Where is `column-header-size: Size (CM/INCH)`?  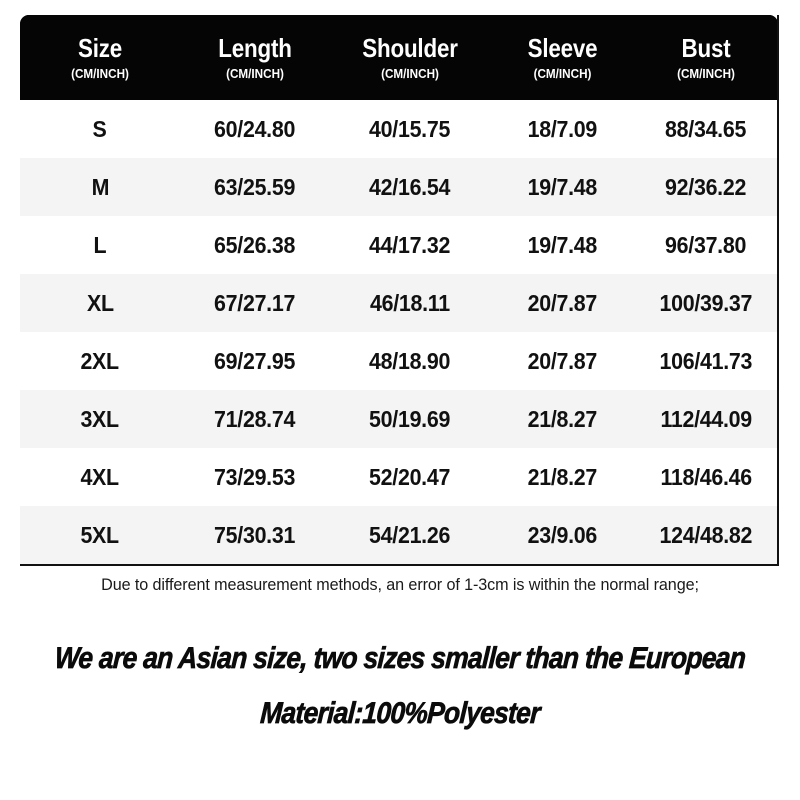
column-header-size: Size (CM/INCH) is located at coordinates (100, 57).